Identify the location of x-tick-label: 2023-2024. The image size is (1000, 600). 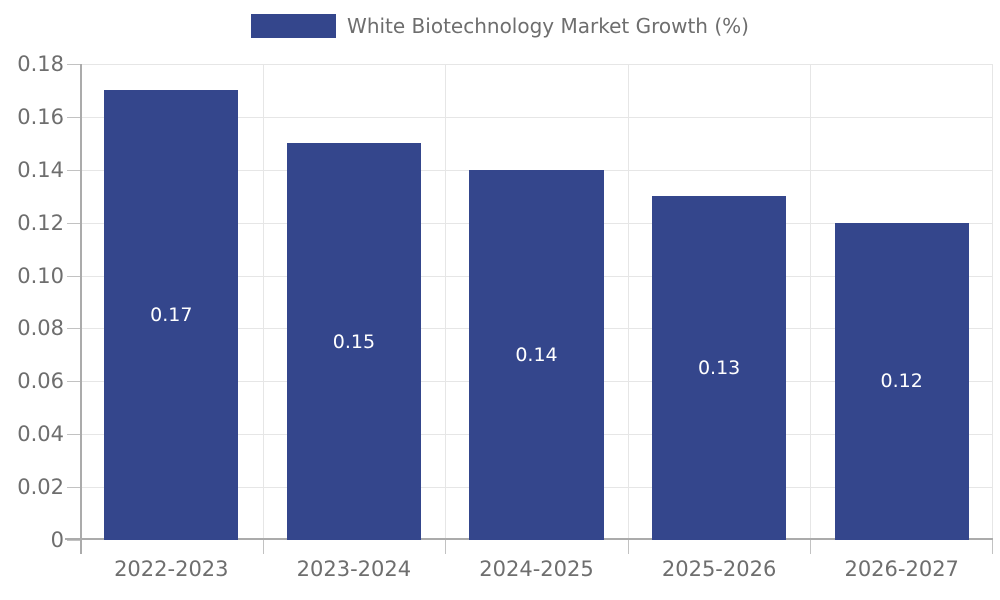
(354, 569).